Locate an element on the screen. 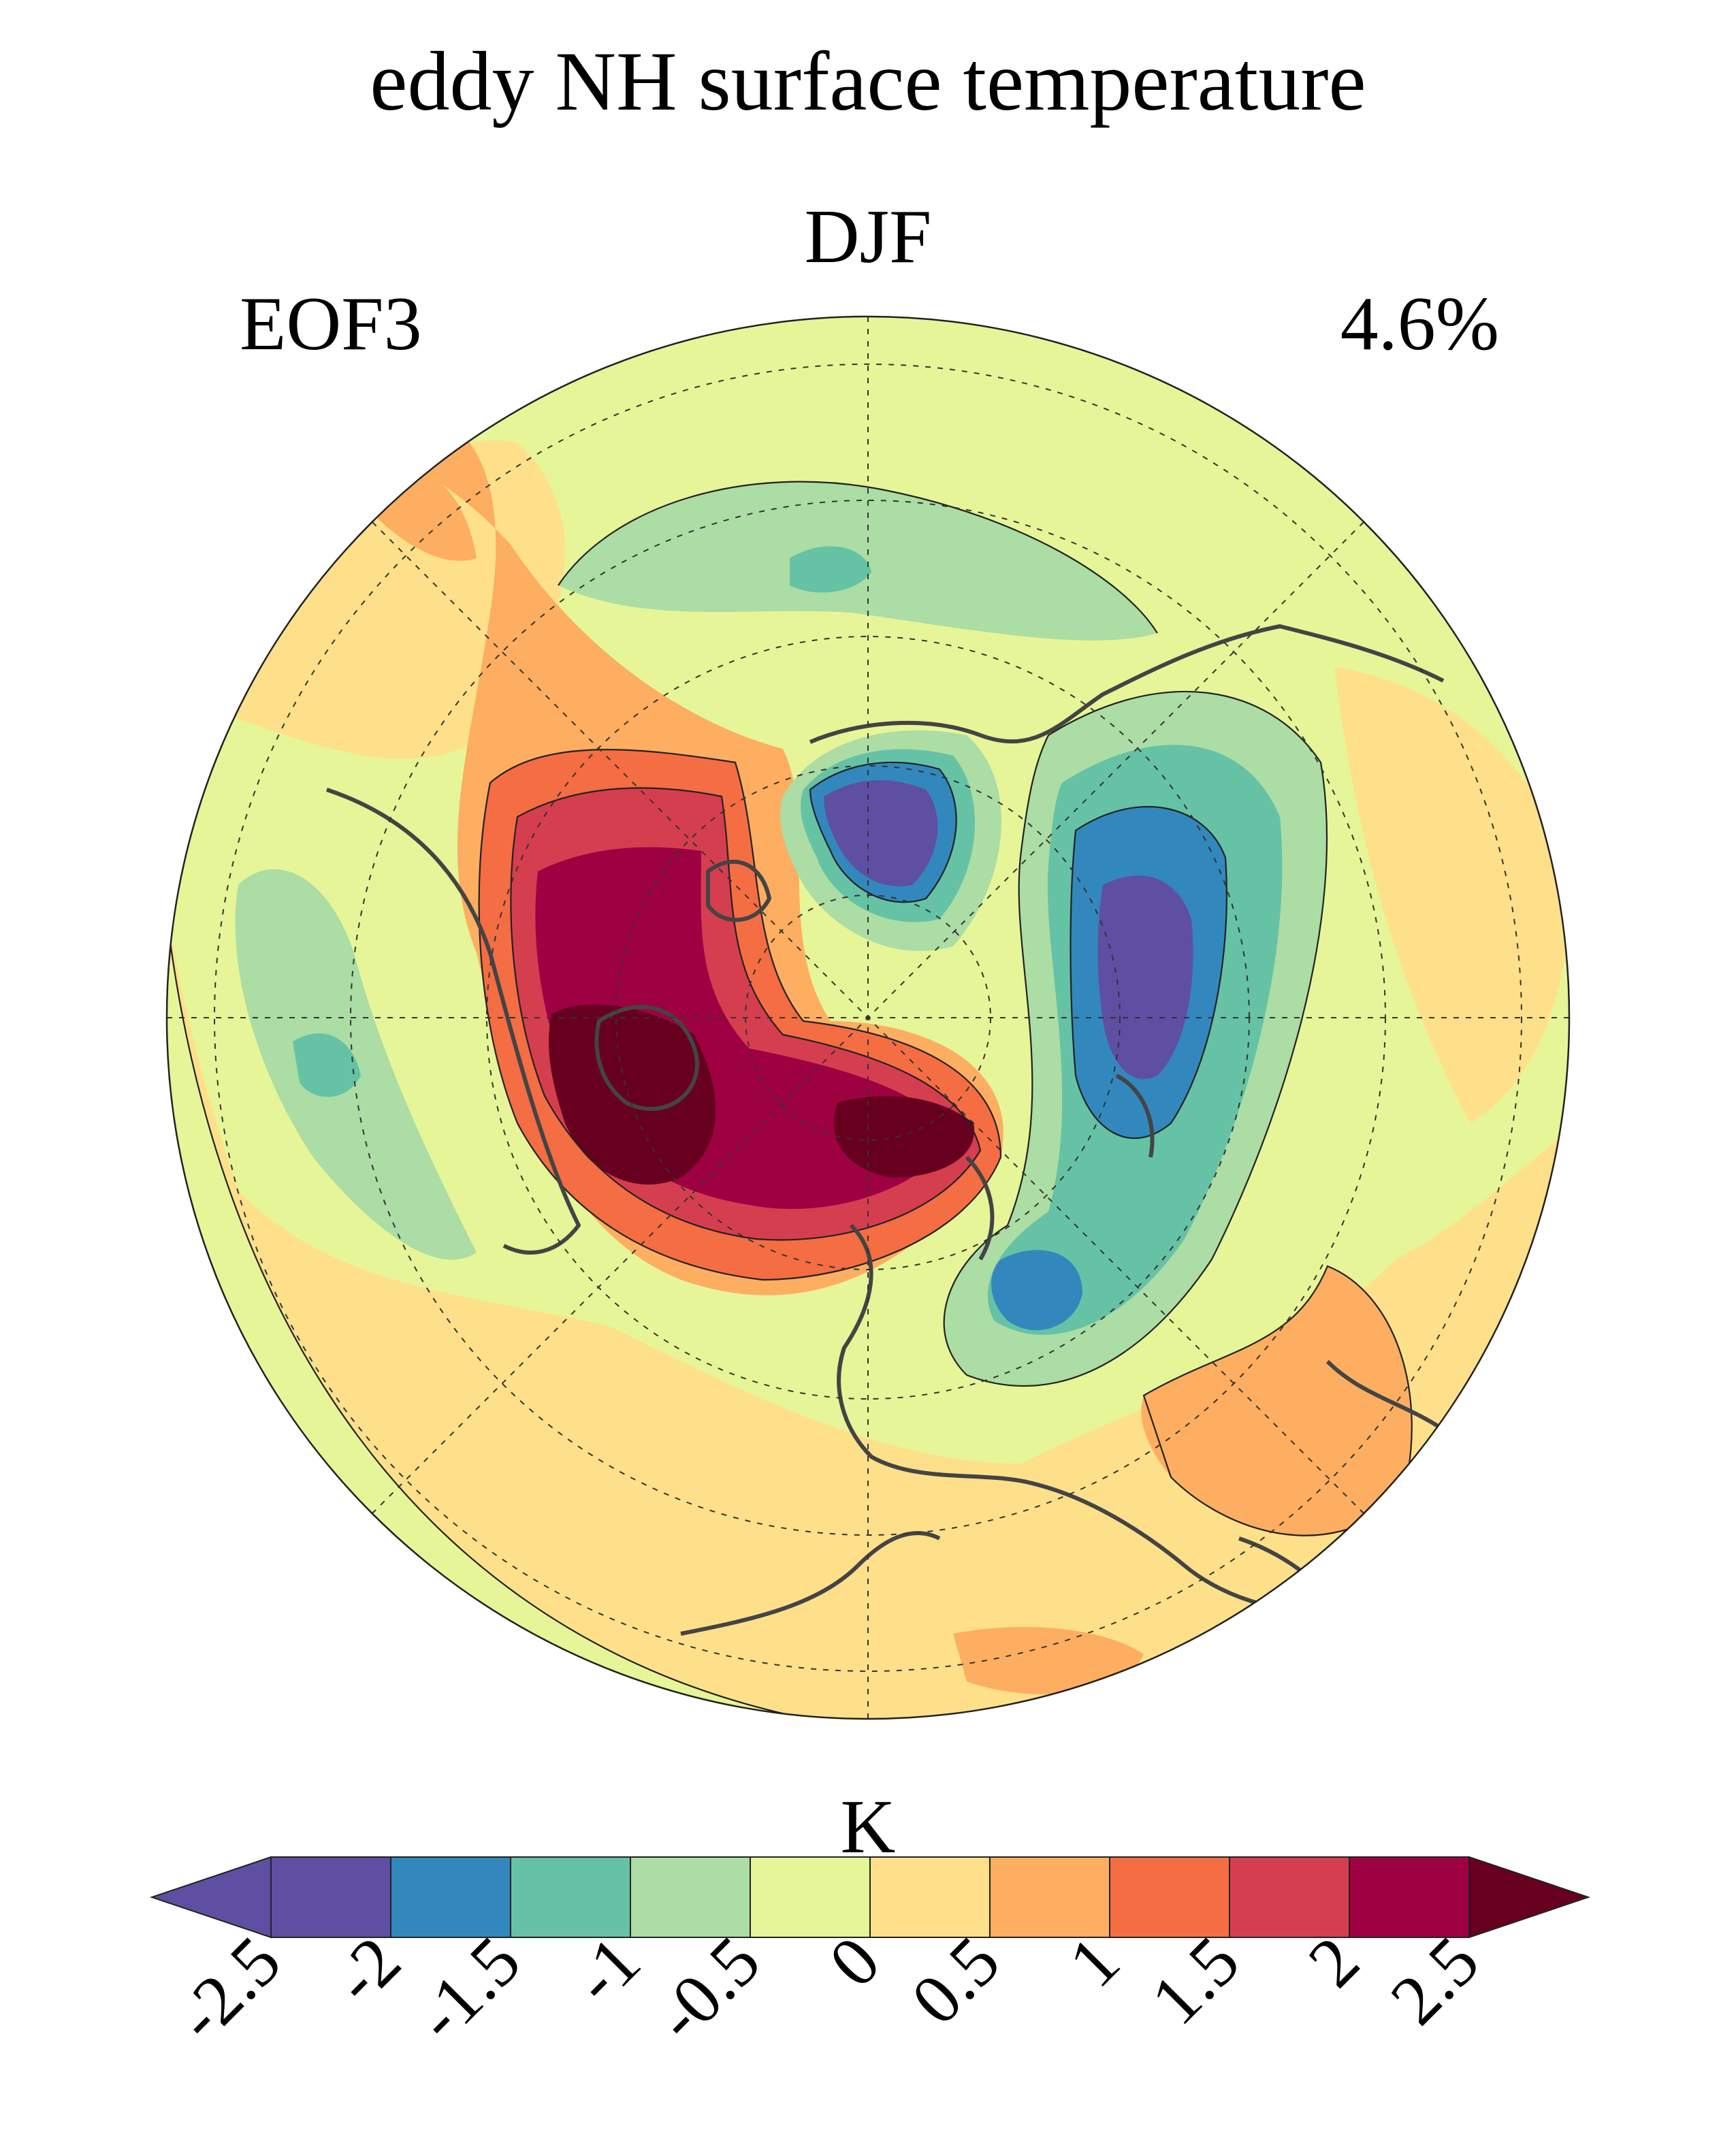 The width and height of the screenshot is (1736, 2130). season-label: DJF is located at coordinates (868, 237).